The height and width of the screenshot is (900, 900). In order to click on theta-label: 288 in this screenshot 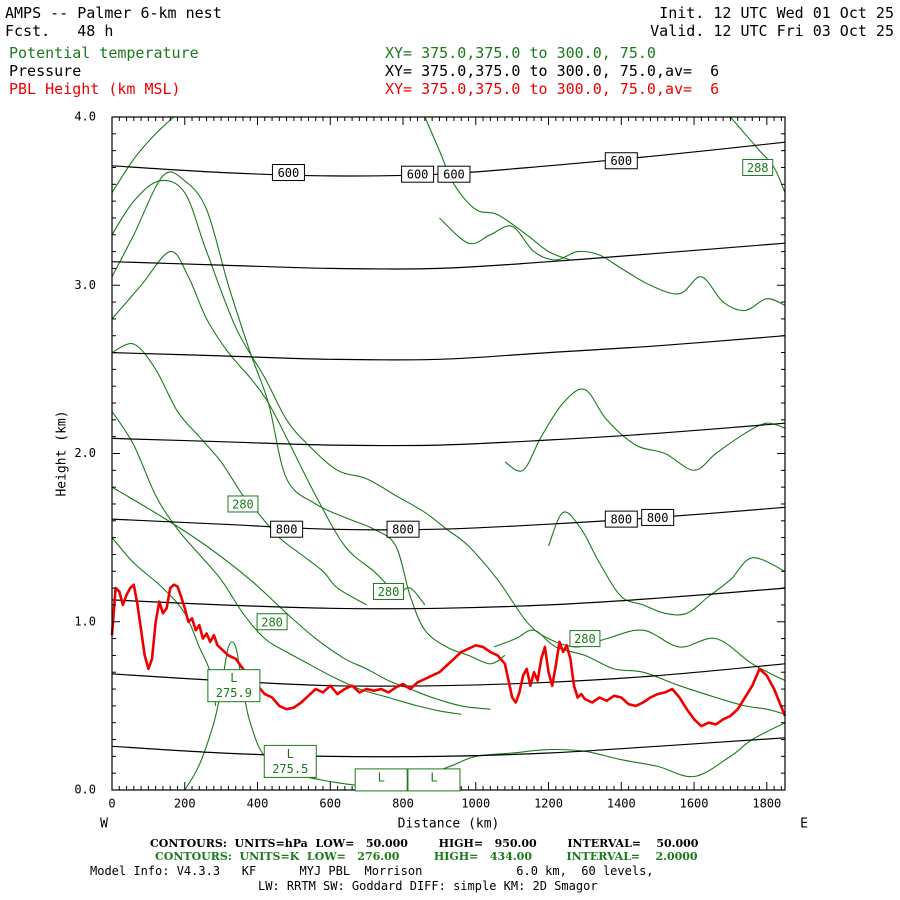, I will do `click(758, 168)`.